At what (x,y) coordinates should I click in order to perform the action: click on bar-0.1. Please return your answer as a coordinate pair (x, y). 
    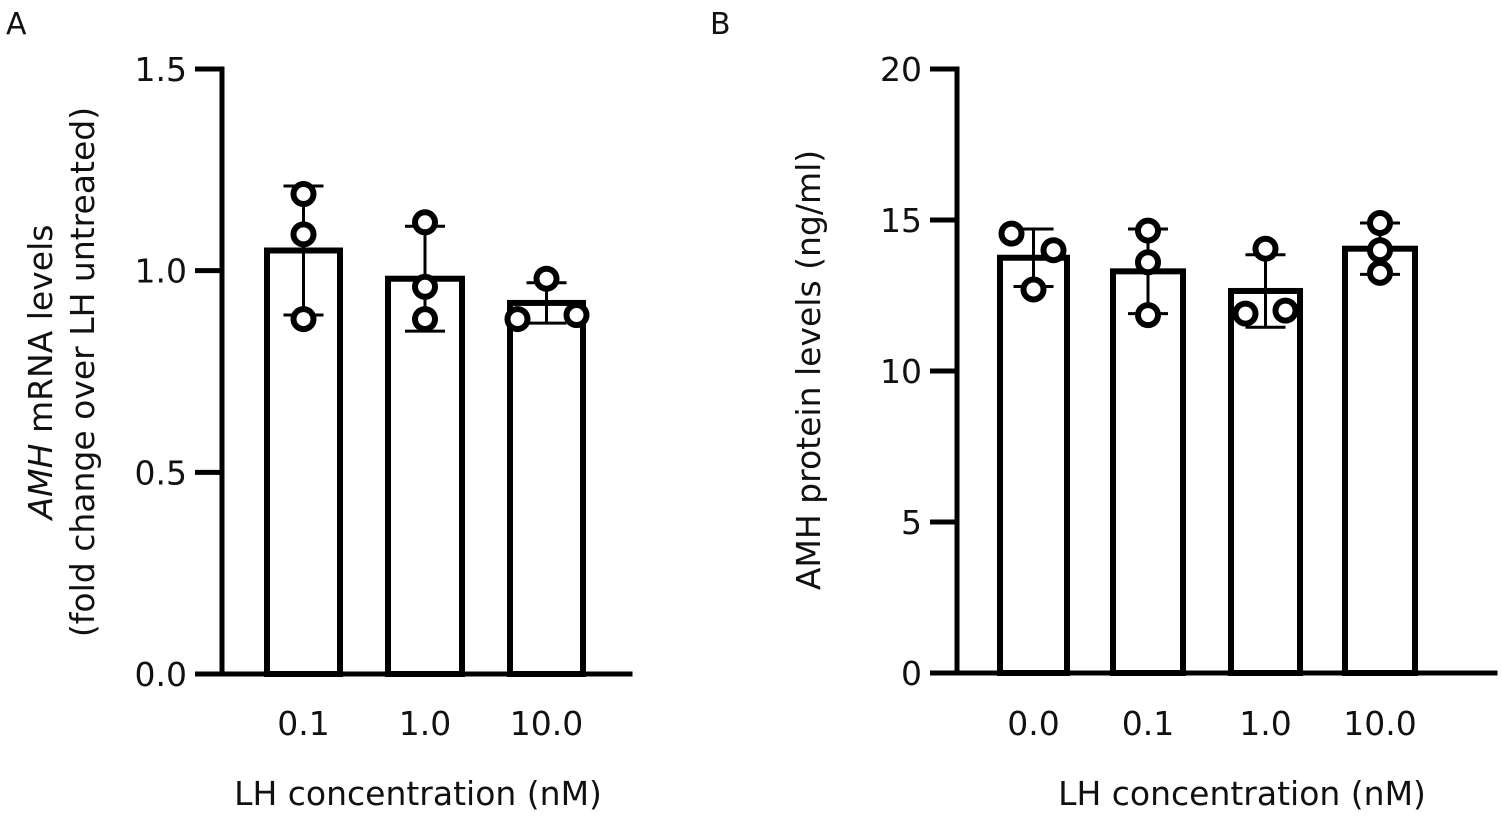
    Looking at the image, I should click on (1148, 472).